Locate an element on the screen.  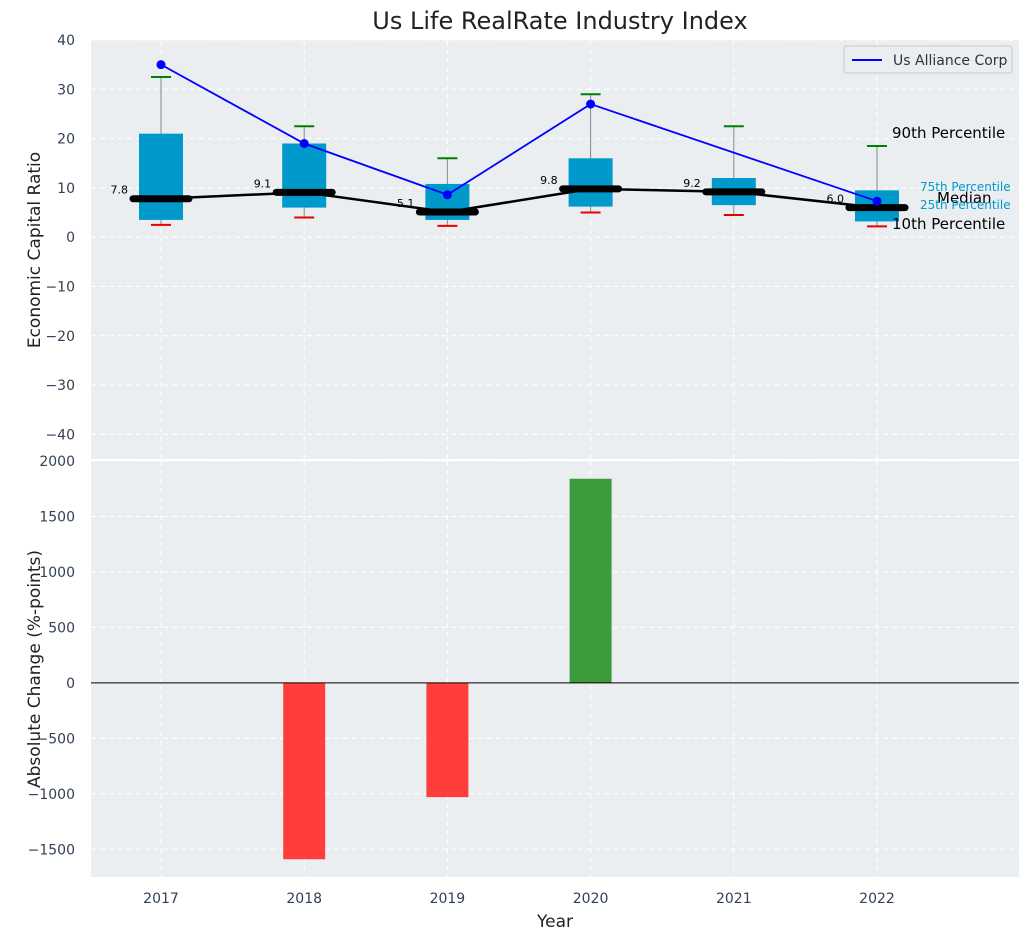
x-tick-label: 2022 is located at coordinates (877, 899).